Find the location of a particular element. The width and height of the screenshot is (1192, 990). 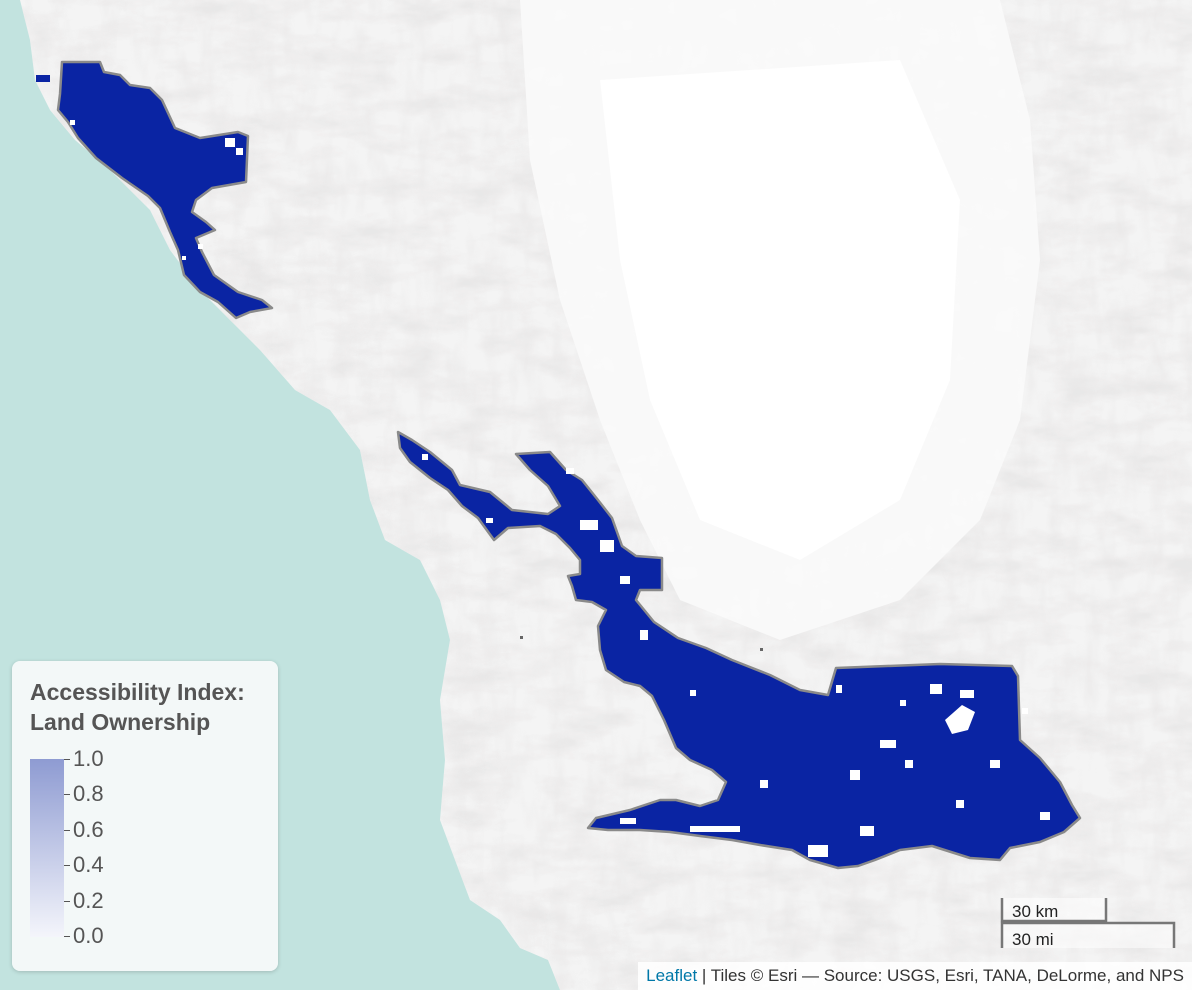

region-islet is located at coordinates (43, 78).